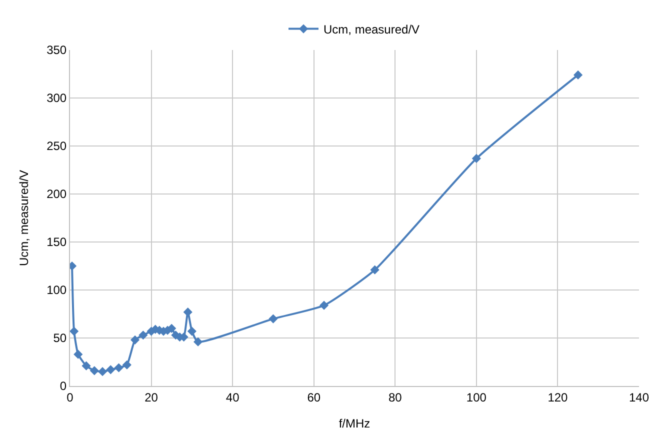 This screenshot has height=440, width=661. Describe the element at coordinates (60, 338) in the screenshot. I see `y-tick-label: 50` at that location.